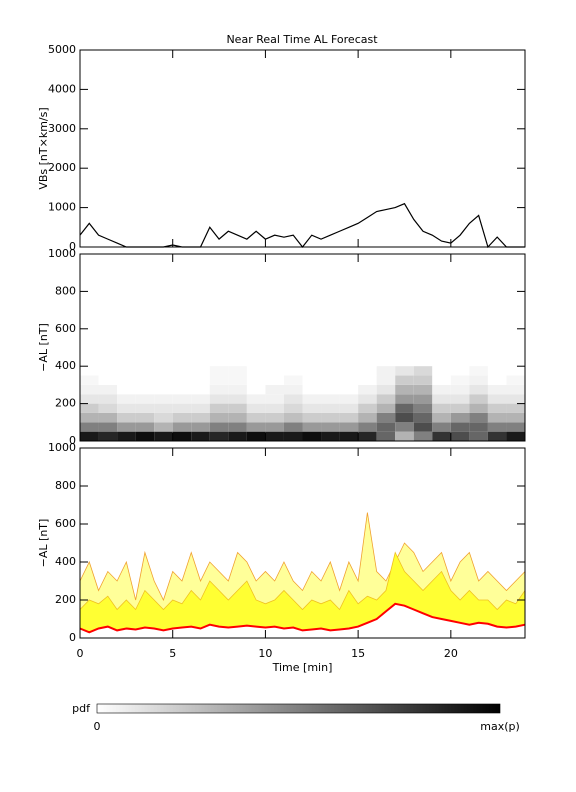 This screenshot has height=792, width=576. Describe the element at coordinates (62, 167) in the screenshot. I see `y-tick-label: 2000` at that location.